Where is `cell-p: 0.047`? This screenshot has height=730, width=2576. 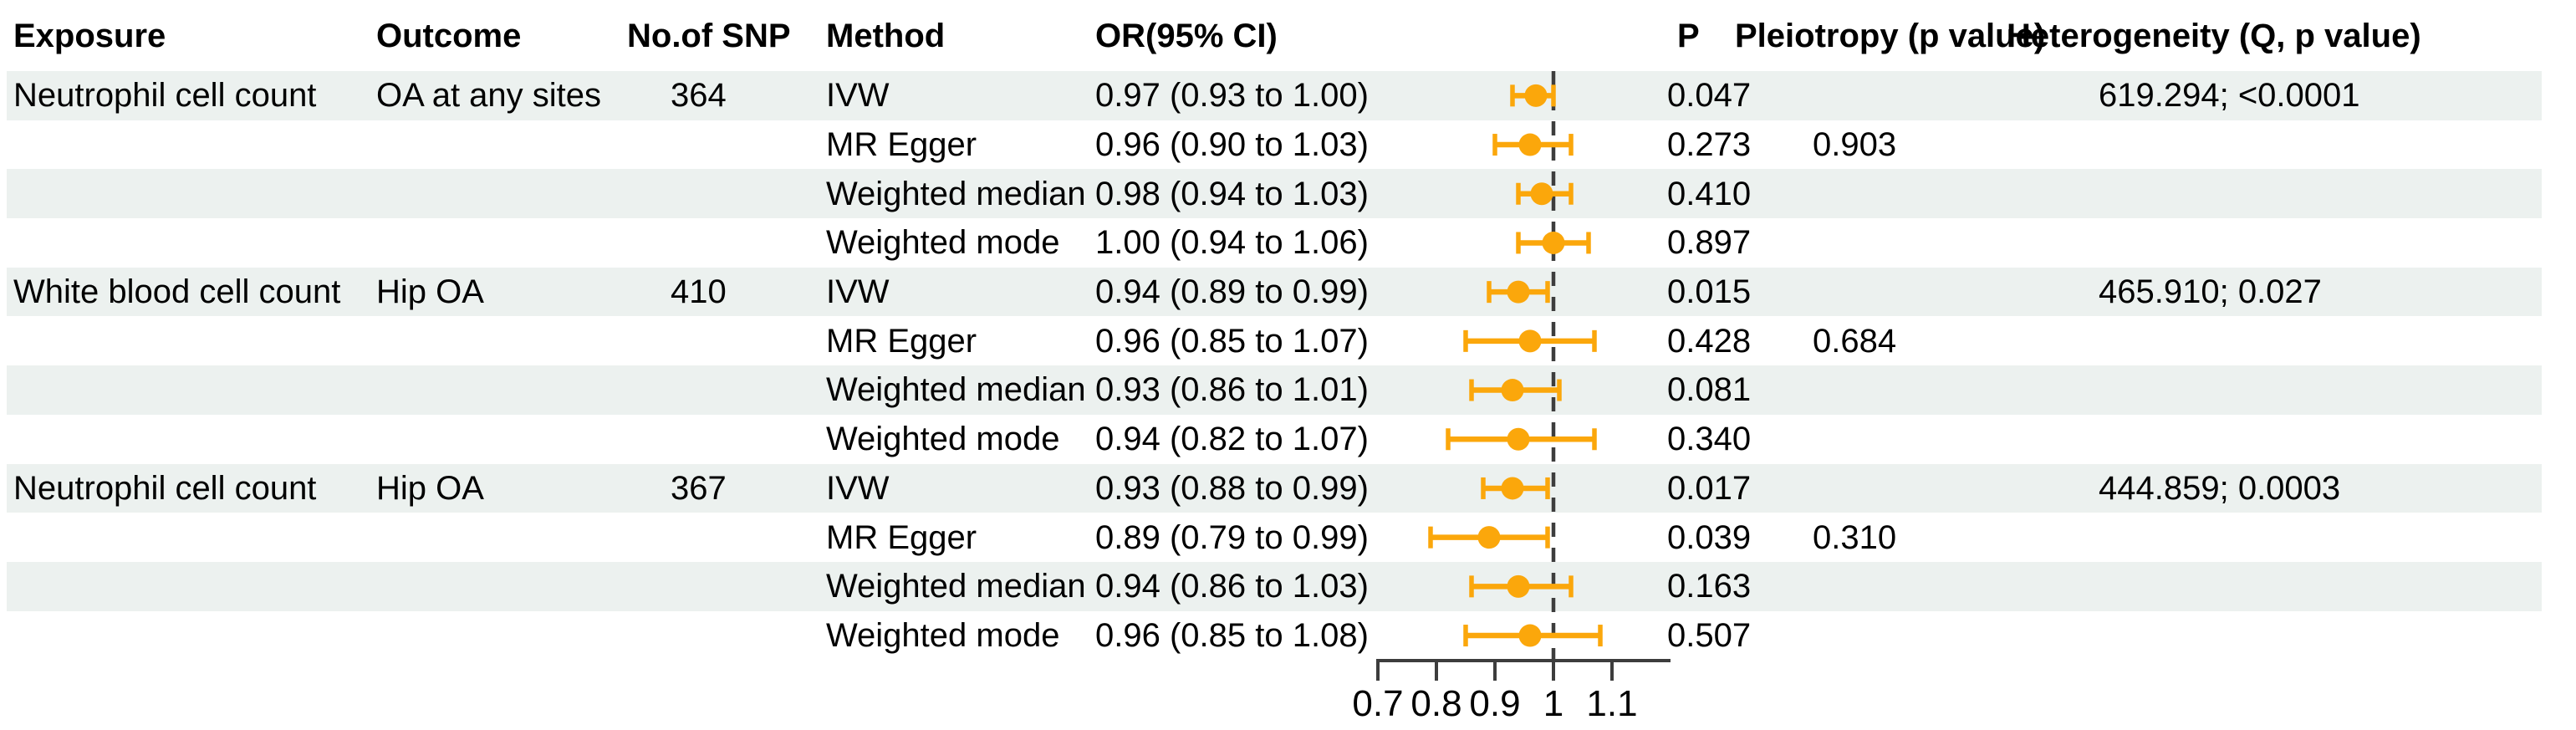 cell-p: 0.047 is located at coordinates (1710, 96).